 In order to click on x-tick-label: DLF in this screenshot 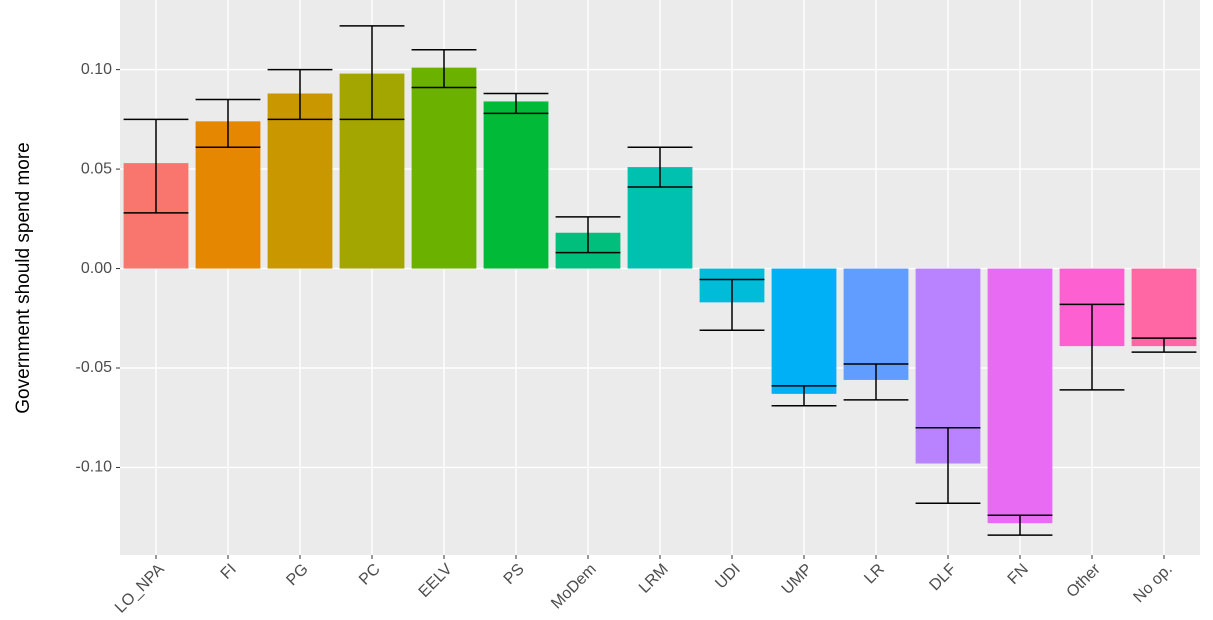, I will do `click(943, 578)`.